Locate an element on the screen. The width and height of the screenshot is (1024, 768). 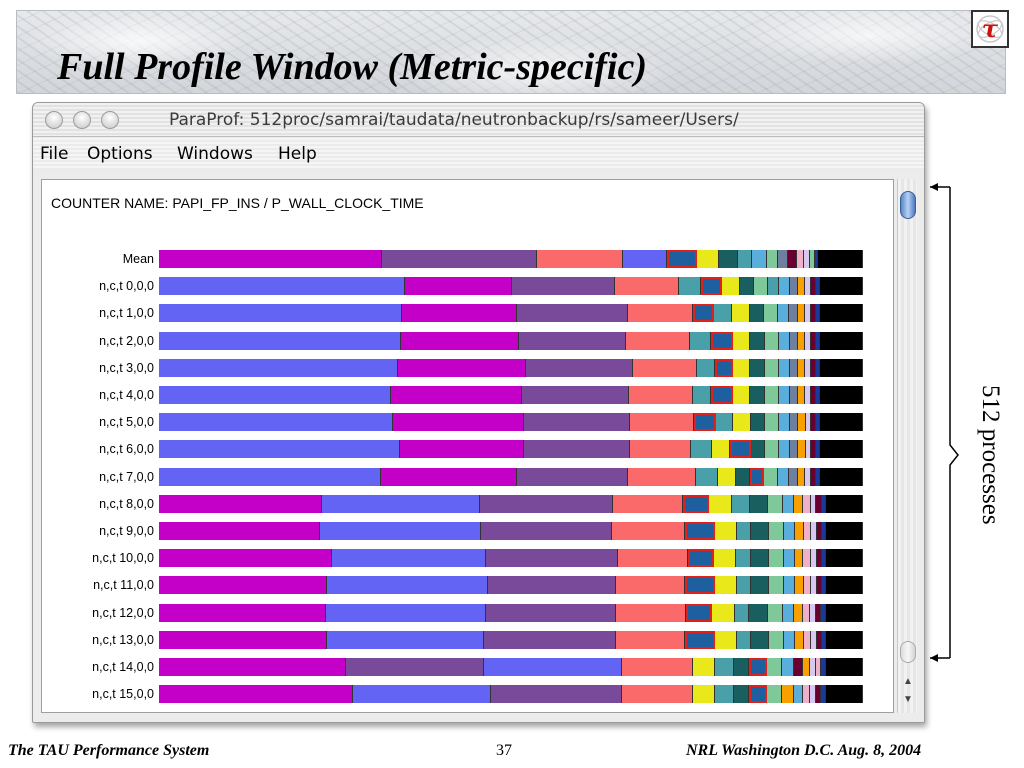
profile-row: n,c,t 0,0,0 is located at coordinates (468, 287).